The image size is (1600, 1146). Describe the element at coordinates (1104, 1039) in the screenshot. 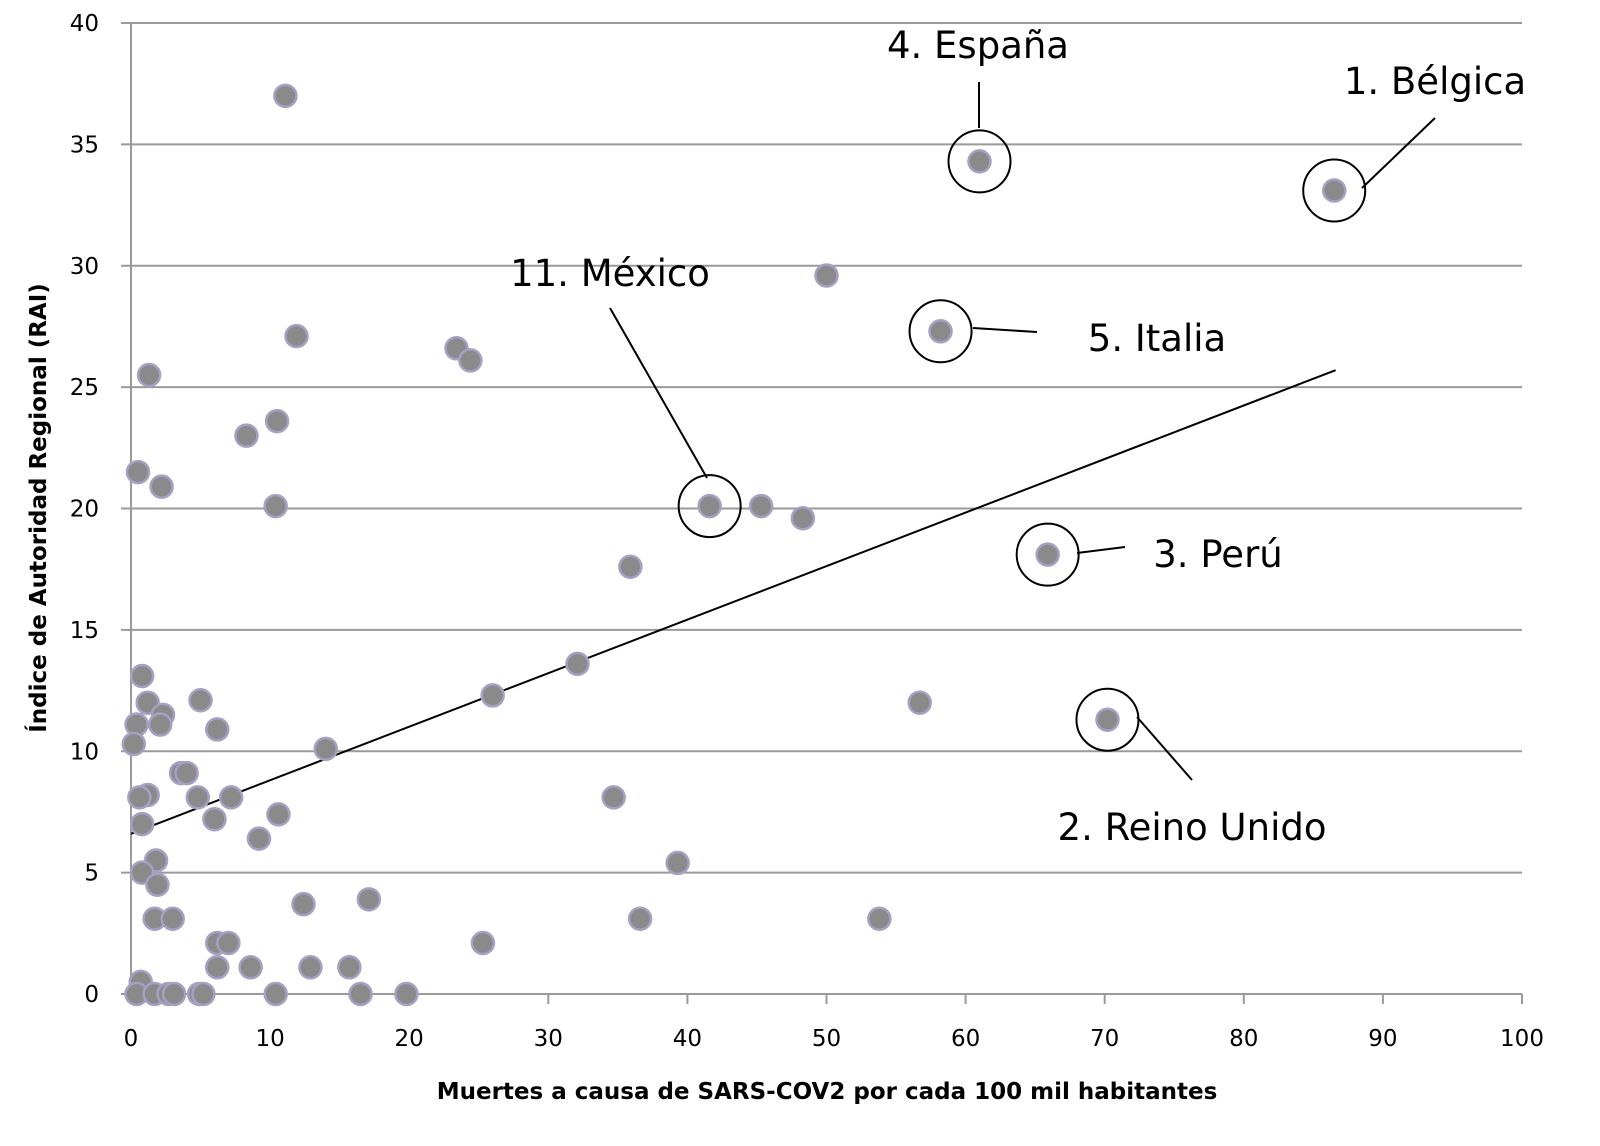

I see `x-tick-label: 70` at that location.